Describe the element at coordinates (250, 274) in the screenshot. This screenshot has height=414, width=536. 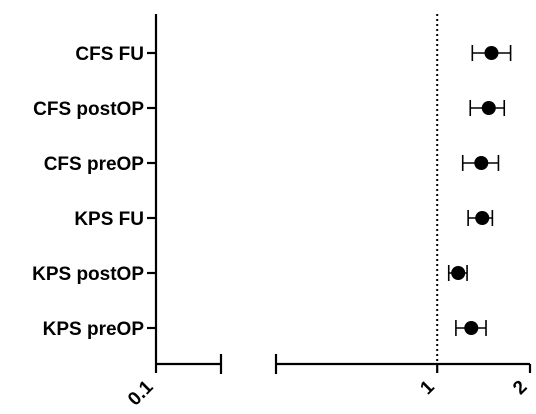
I see `forest-row: KPS postOP` at that location.